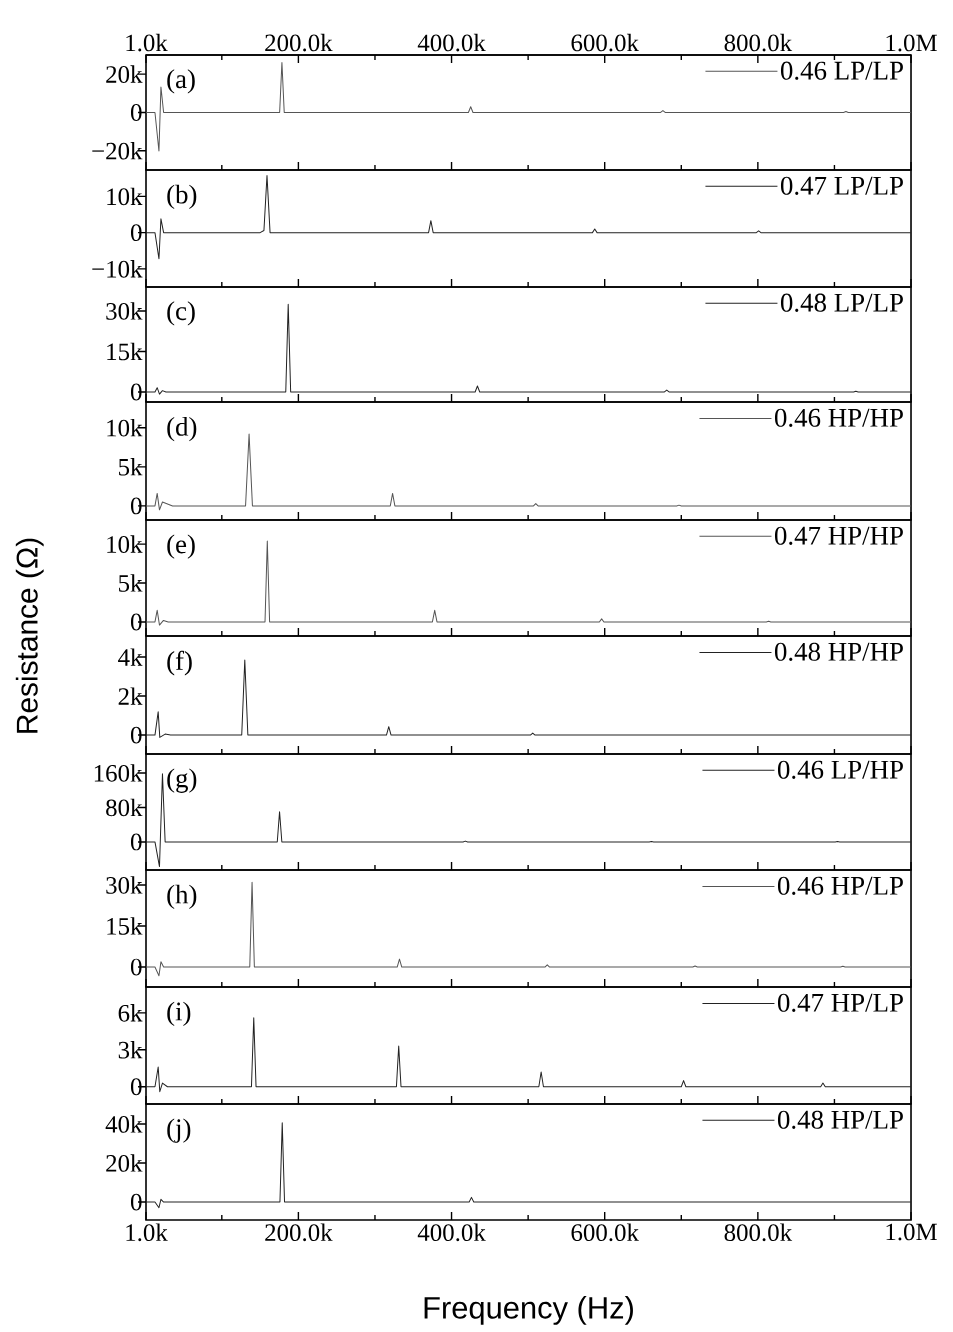  What do you see at coordinates (130, 696) in the screenshot?
I see `y-tick-label: 2k` at bounding box center [130, 696].